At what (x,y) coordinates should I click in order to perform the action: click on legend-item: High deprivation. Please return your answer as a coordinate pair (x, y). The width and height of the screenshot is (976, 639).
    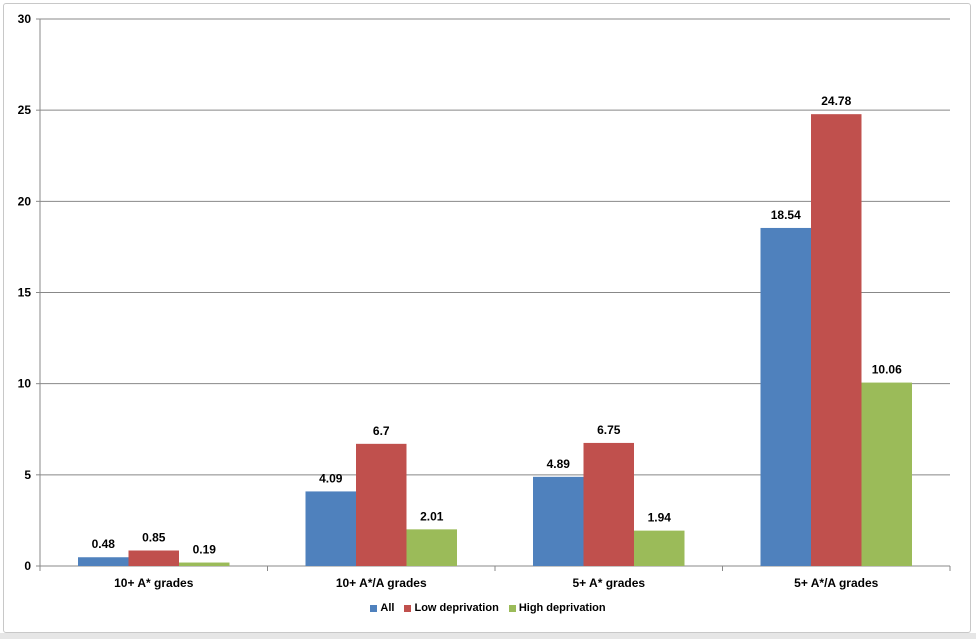
    Looking at the image, I should click on (557, 608).